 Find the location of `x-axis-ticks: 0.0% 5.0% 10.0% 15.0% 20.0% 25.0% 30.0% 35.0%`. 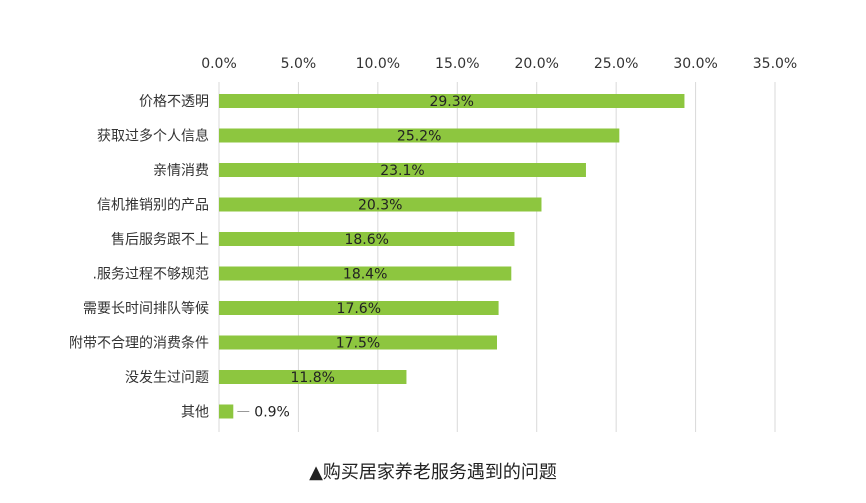

x-axis-ticks: 0.0% 5.0% 10.0% 15.0% 20.0% 25.0% 30.0% 35.0% is located at coordinates (499, 64).